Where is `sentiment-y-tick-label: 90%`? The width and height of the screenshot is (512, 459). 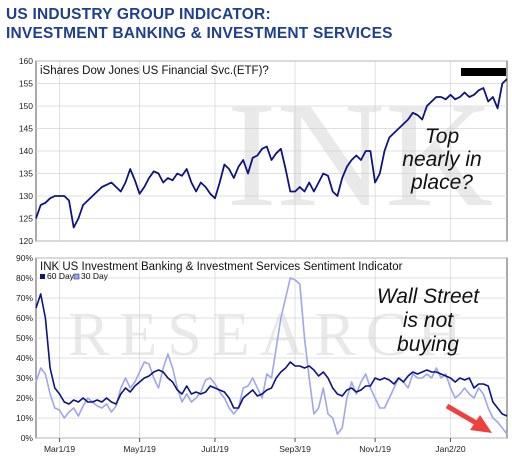
sentiment-y-tick-label: 90% is located at coordinates (24, 258).